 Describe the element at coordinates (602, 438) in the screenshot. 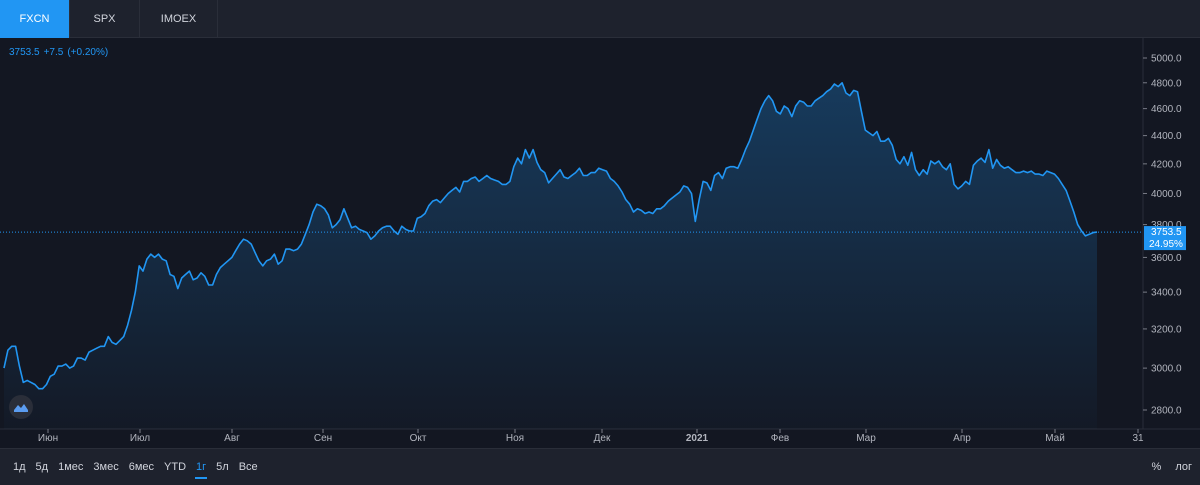

I see `x-tick-label: Дек` at that location.